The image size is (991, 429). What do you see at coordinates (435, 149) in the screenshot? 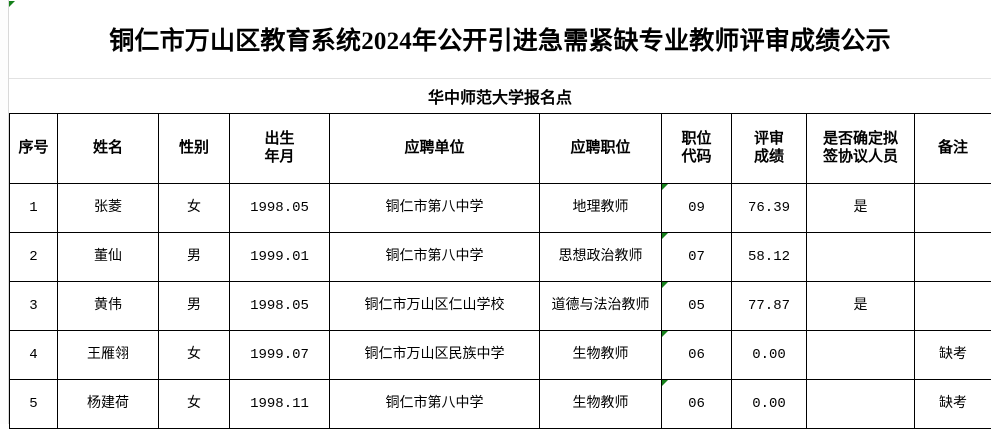
I see `column-header-unit: 应聘单位` at bounding box center [435, 149].